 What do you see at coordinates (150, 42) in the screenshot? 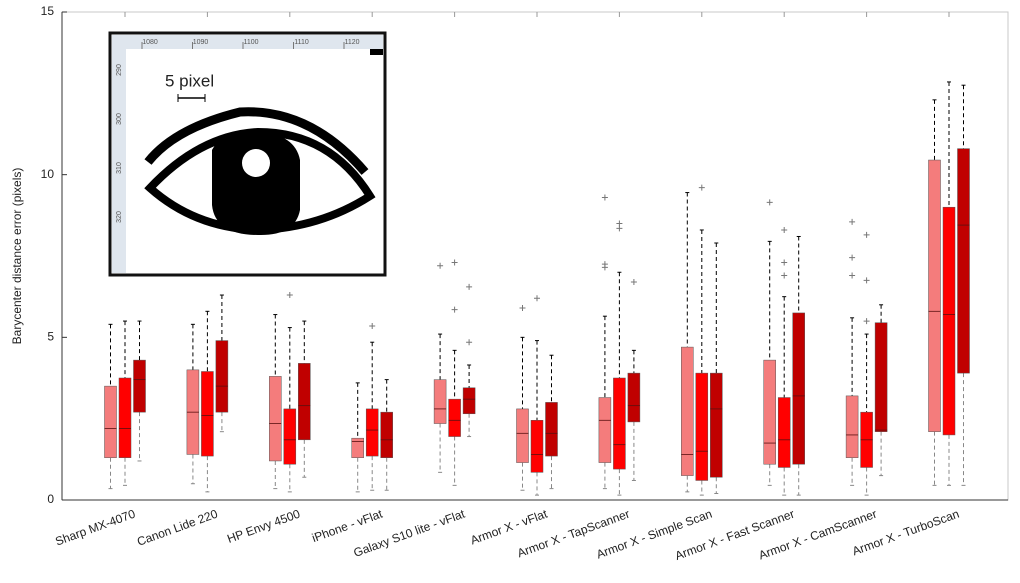
I see `x-ruler-label: 1080` at bounding box center [150, 42].